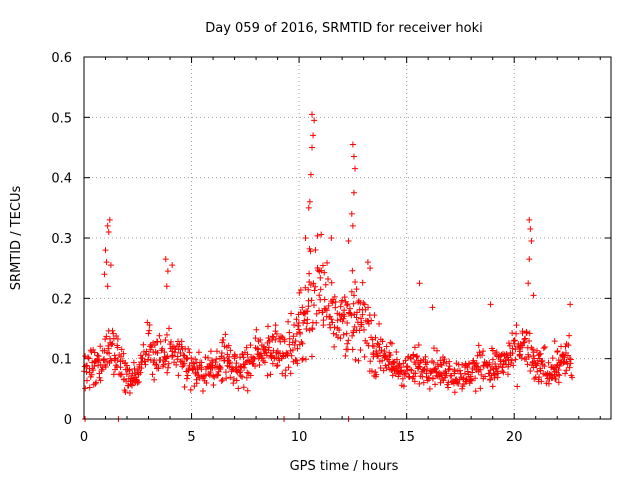 The height and width of the screenshot is (480, 640). Describe the element at coordinates (514, 437) in the screenshot. I see `x-tick-label: 20` at that location.